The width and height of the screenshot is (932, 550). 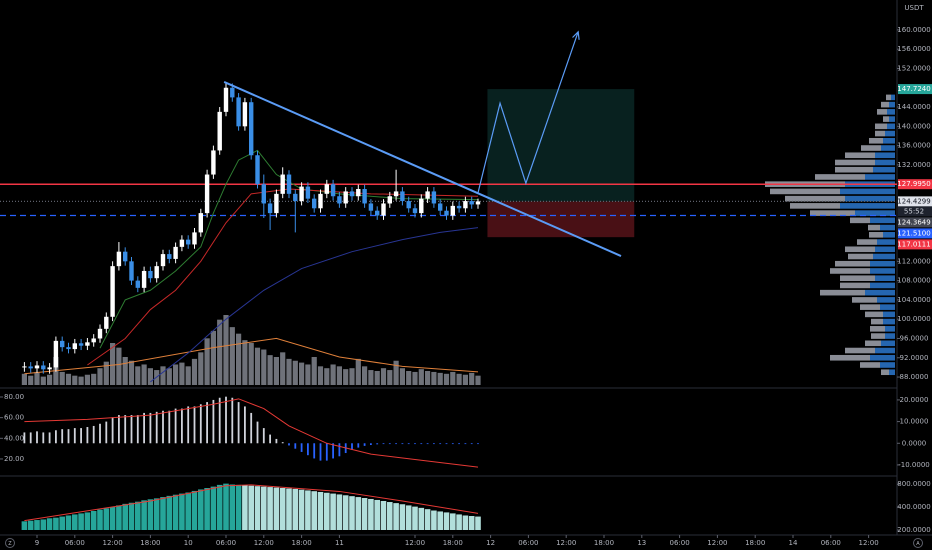 What do you see at coordinates (913, 484) in the screenshot?
I see `momentum-tick-label: 800.0000` at bounding box center [913, 484].